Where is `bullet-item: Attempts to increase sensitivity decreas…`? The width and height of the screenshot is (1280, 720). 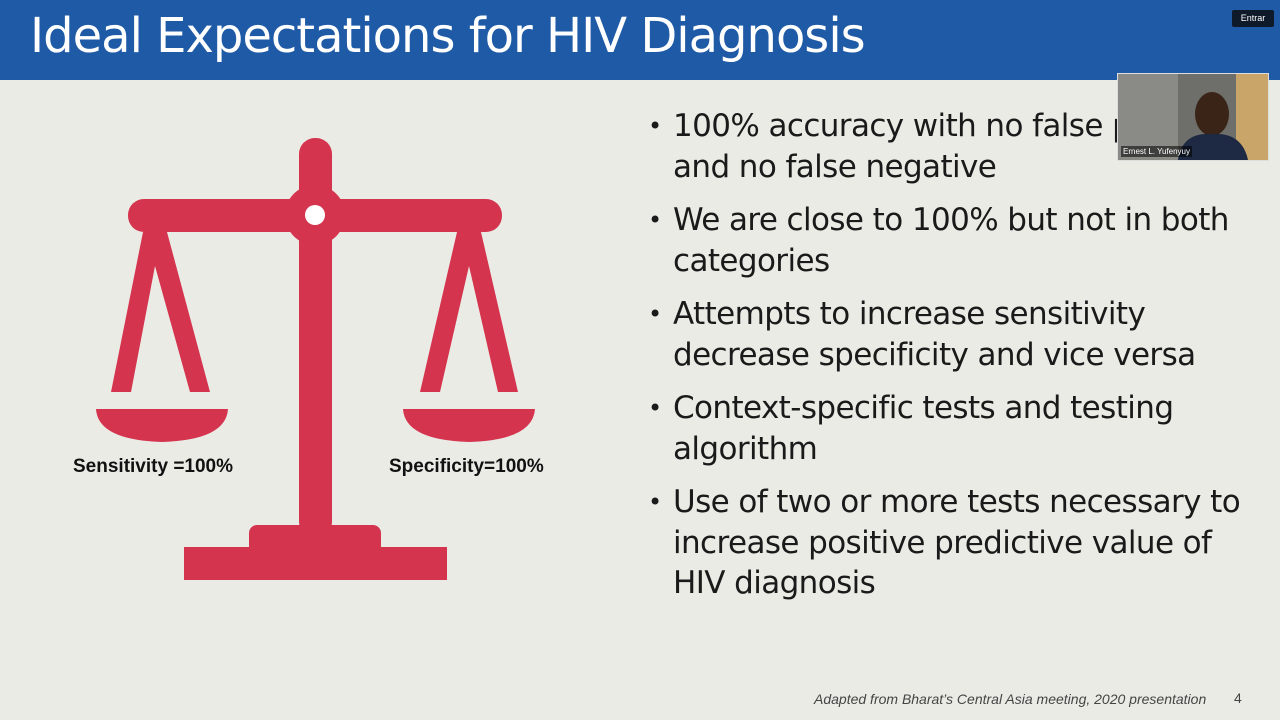
bullet-item: Attempts to increase sensitivity decreas… is located at coordinates (948, 334).